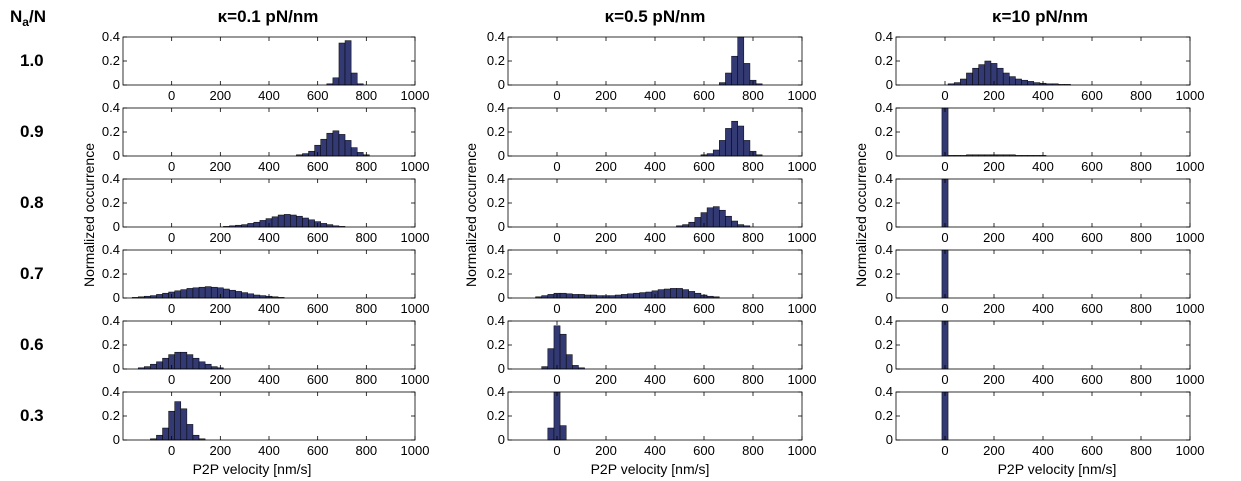 This screenshot has height=481, width=1241. I want to click on histogram-panel-r3-c3: 0 0.2 0.4 0 200 400 600 800 1000, so click(1040, 208).